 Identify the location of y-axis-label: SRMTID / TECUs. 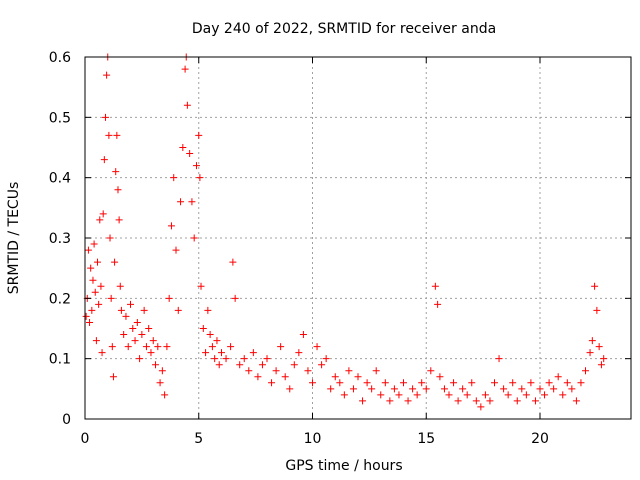
(14, 238).